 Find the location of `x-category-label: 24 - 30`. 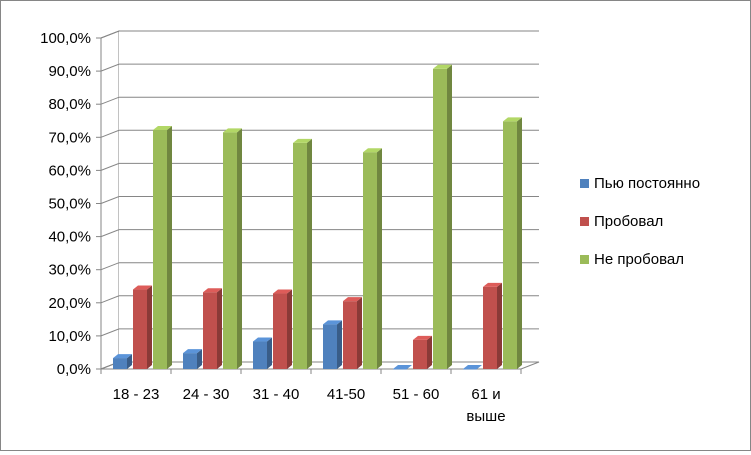

x-category-label: 24 - 30 is located at coordinates (206, 394).